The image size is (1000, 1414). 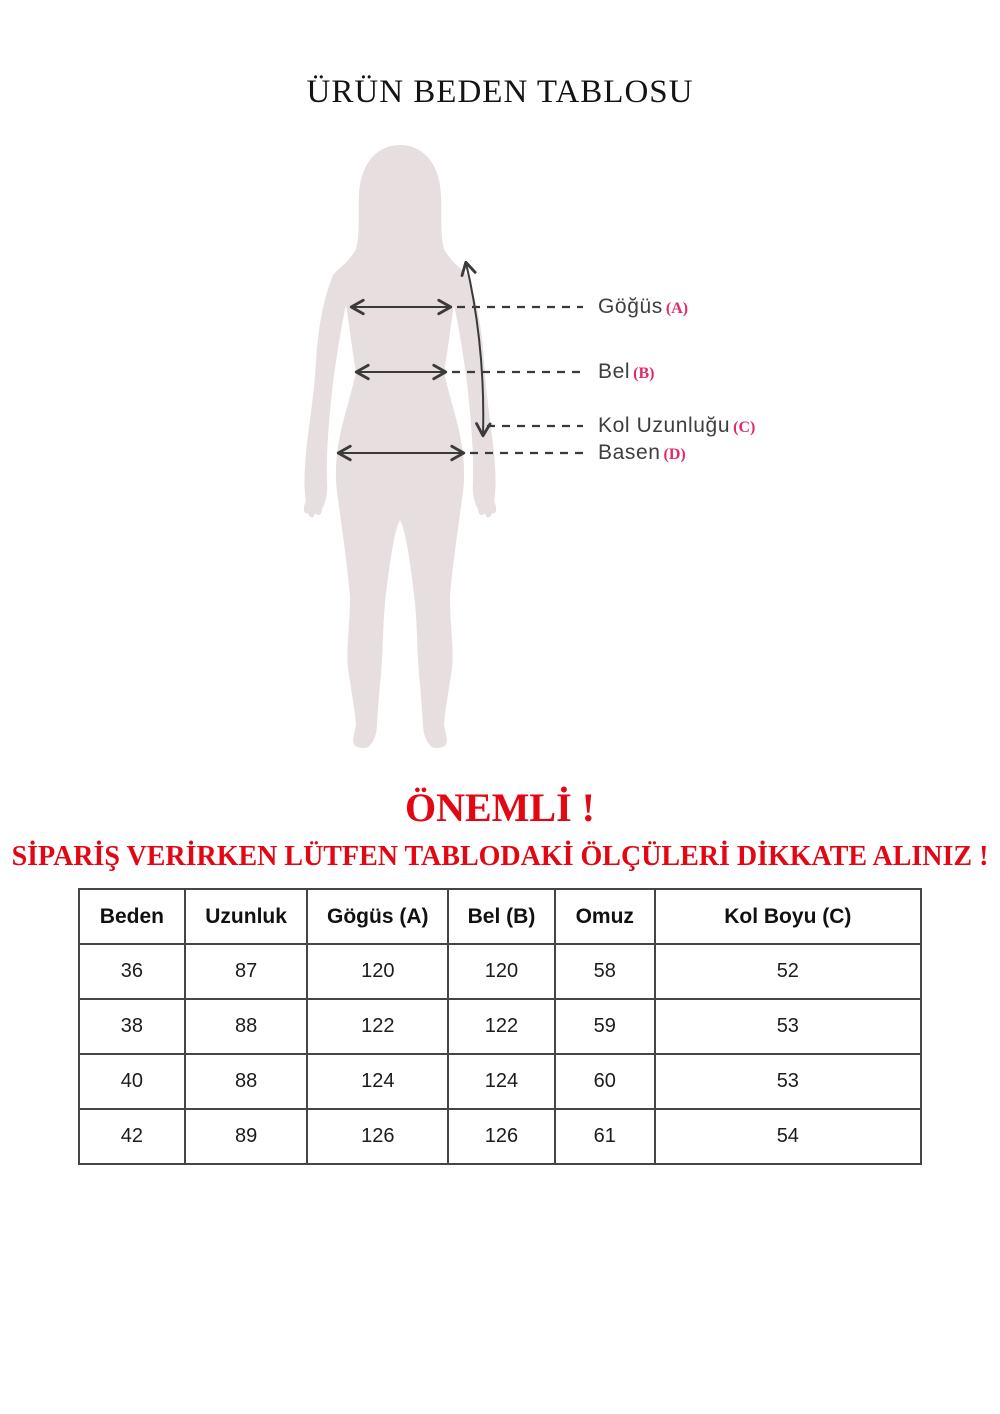 What do you see at coordinates (604, 916) in the screenshot?
I see `column-header-omuz: Omuz` at bounding box center [604, 916].